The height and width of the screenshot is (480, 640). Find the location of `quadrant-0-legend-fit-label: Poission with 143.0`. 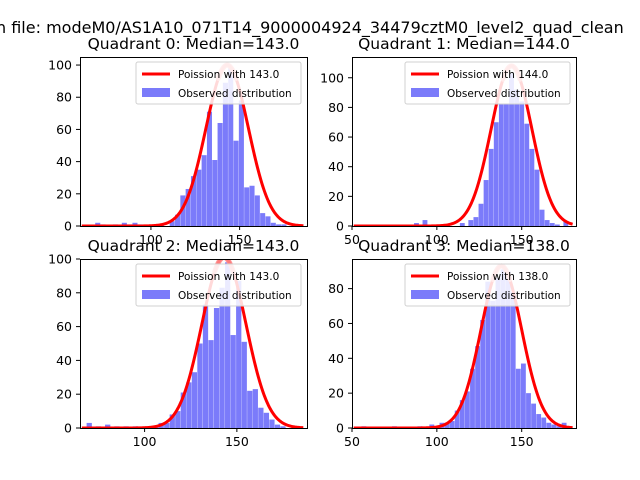

quadrant-0-legend-fit-label: Poission with 143.0 is located at coordinates (228, 75).